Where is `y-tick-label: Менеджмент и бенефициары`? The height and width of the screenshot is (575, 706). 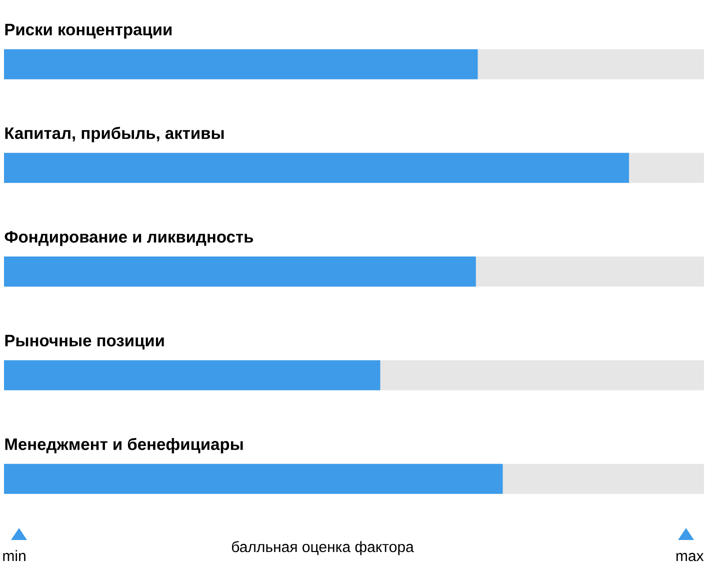 y-tick-label: Менеджмент и бенефициары is located at coordinates (124, 446).